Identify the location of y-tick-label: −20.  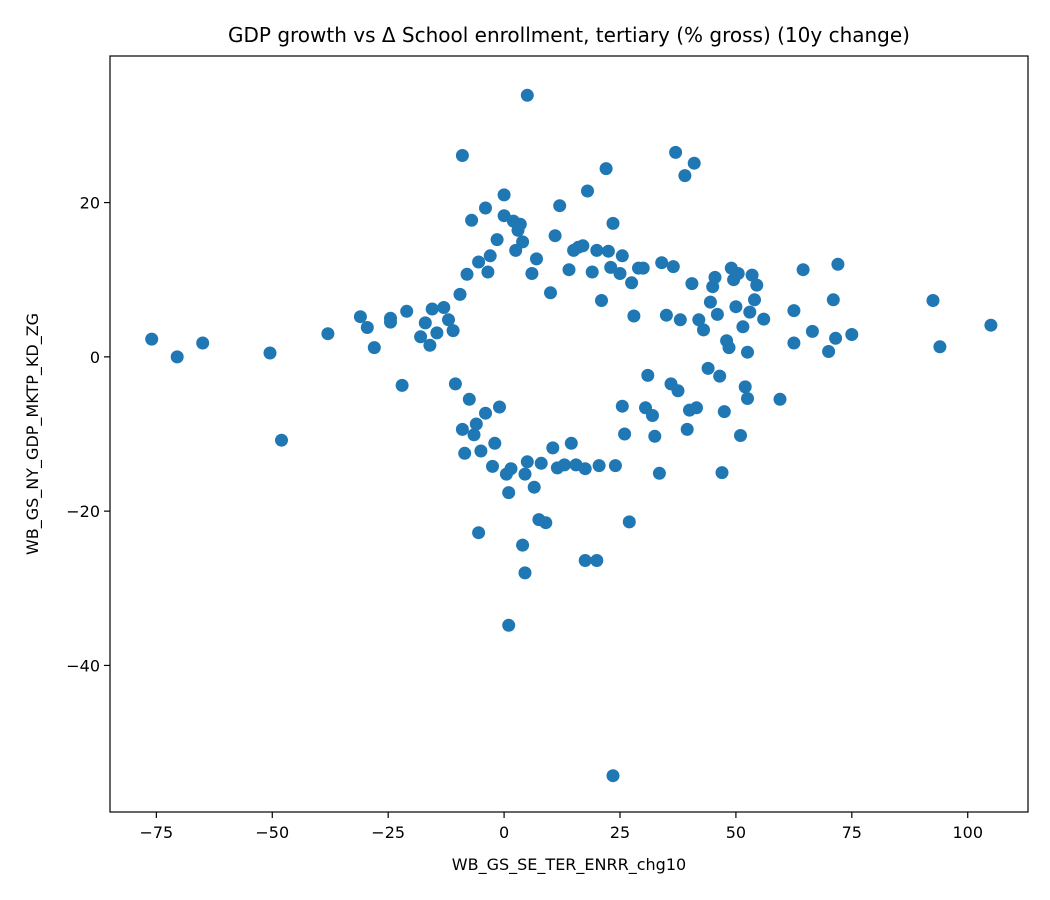
(83, 511).